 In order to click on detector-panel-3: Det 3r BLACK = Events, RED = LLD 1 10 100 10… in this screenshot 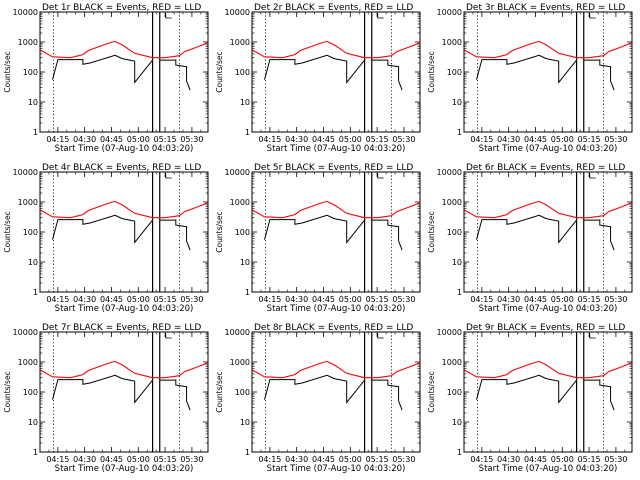, I will do `click(530, 78)`.